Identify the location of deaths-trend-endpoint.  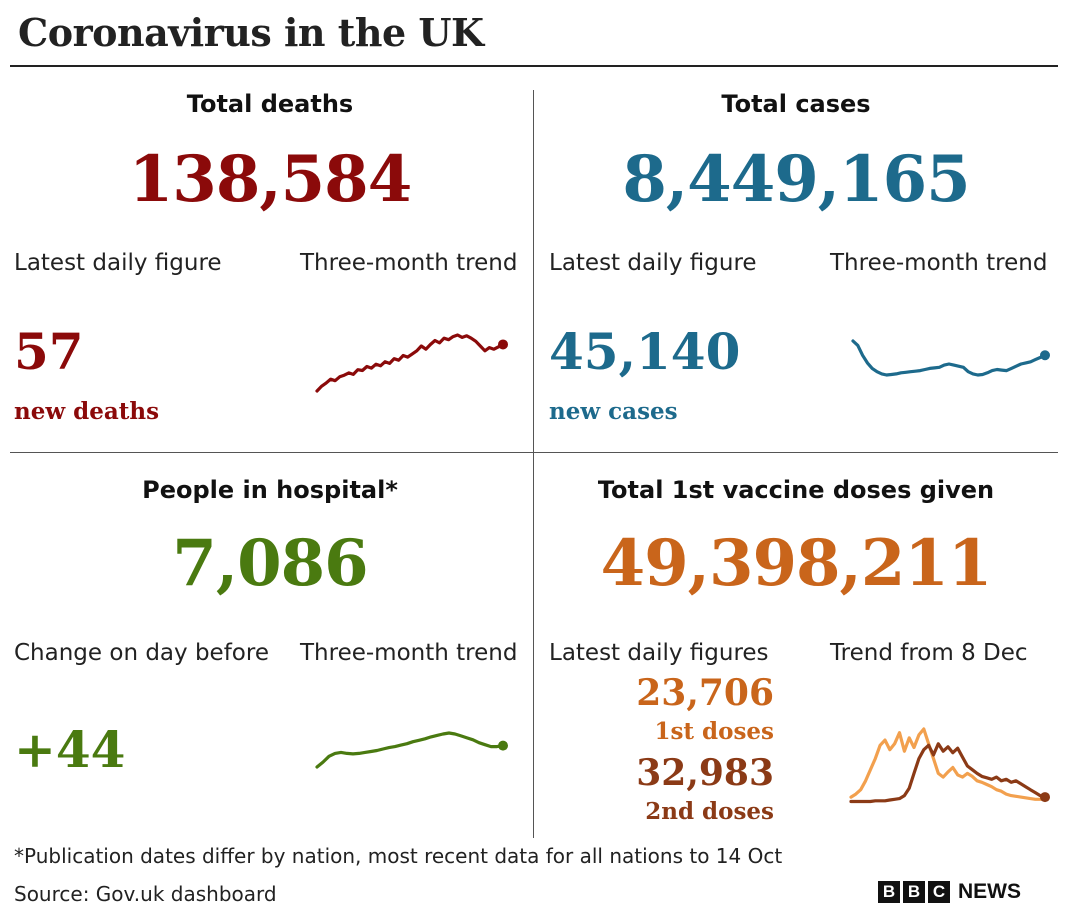
(503, 344).